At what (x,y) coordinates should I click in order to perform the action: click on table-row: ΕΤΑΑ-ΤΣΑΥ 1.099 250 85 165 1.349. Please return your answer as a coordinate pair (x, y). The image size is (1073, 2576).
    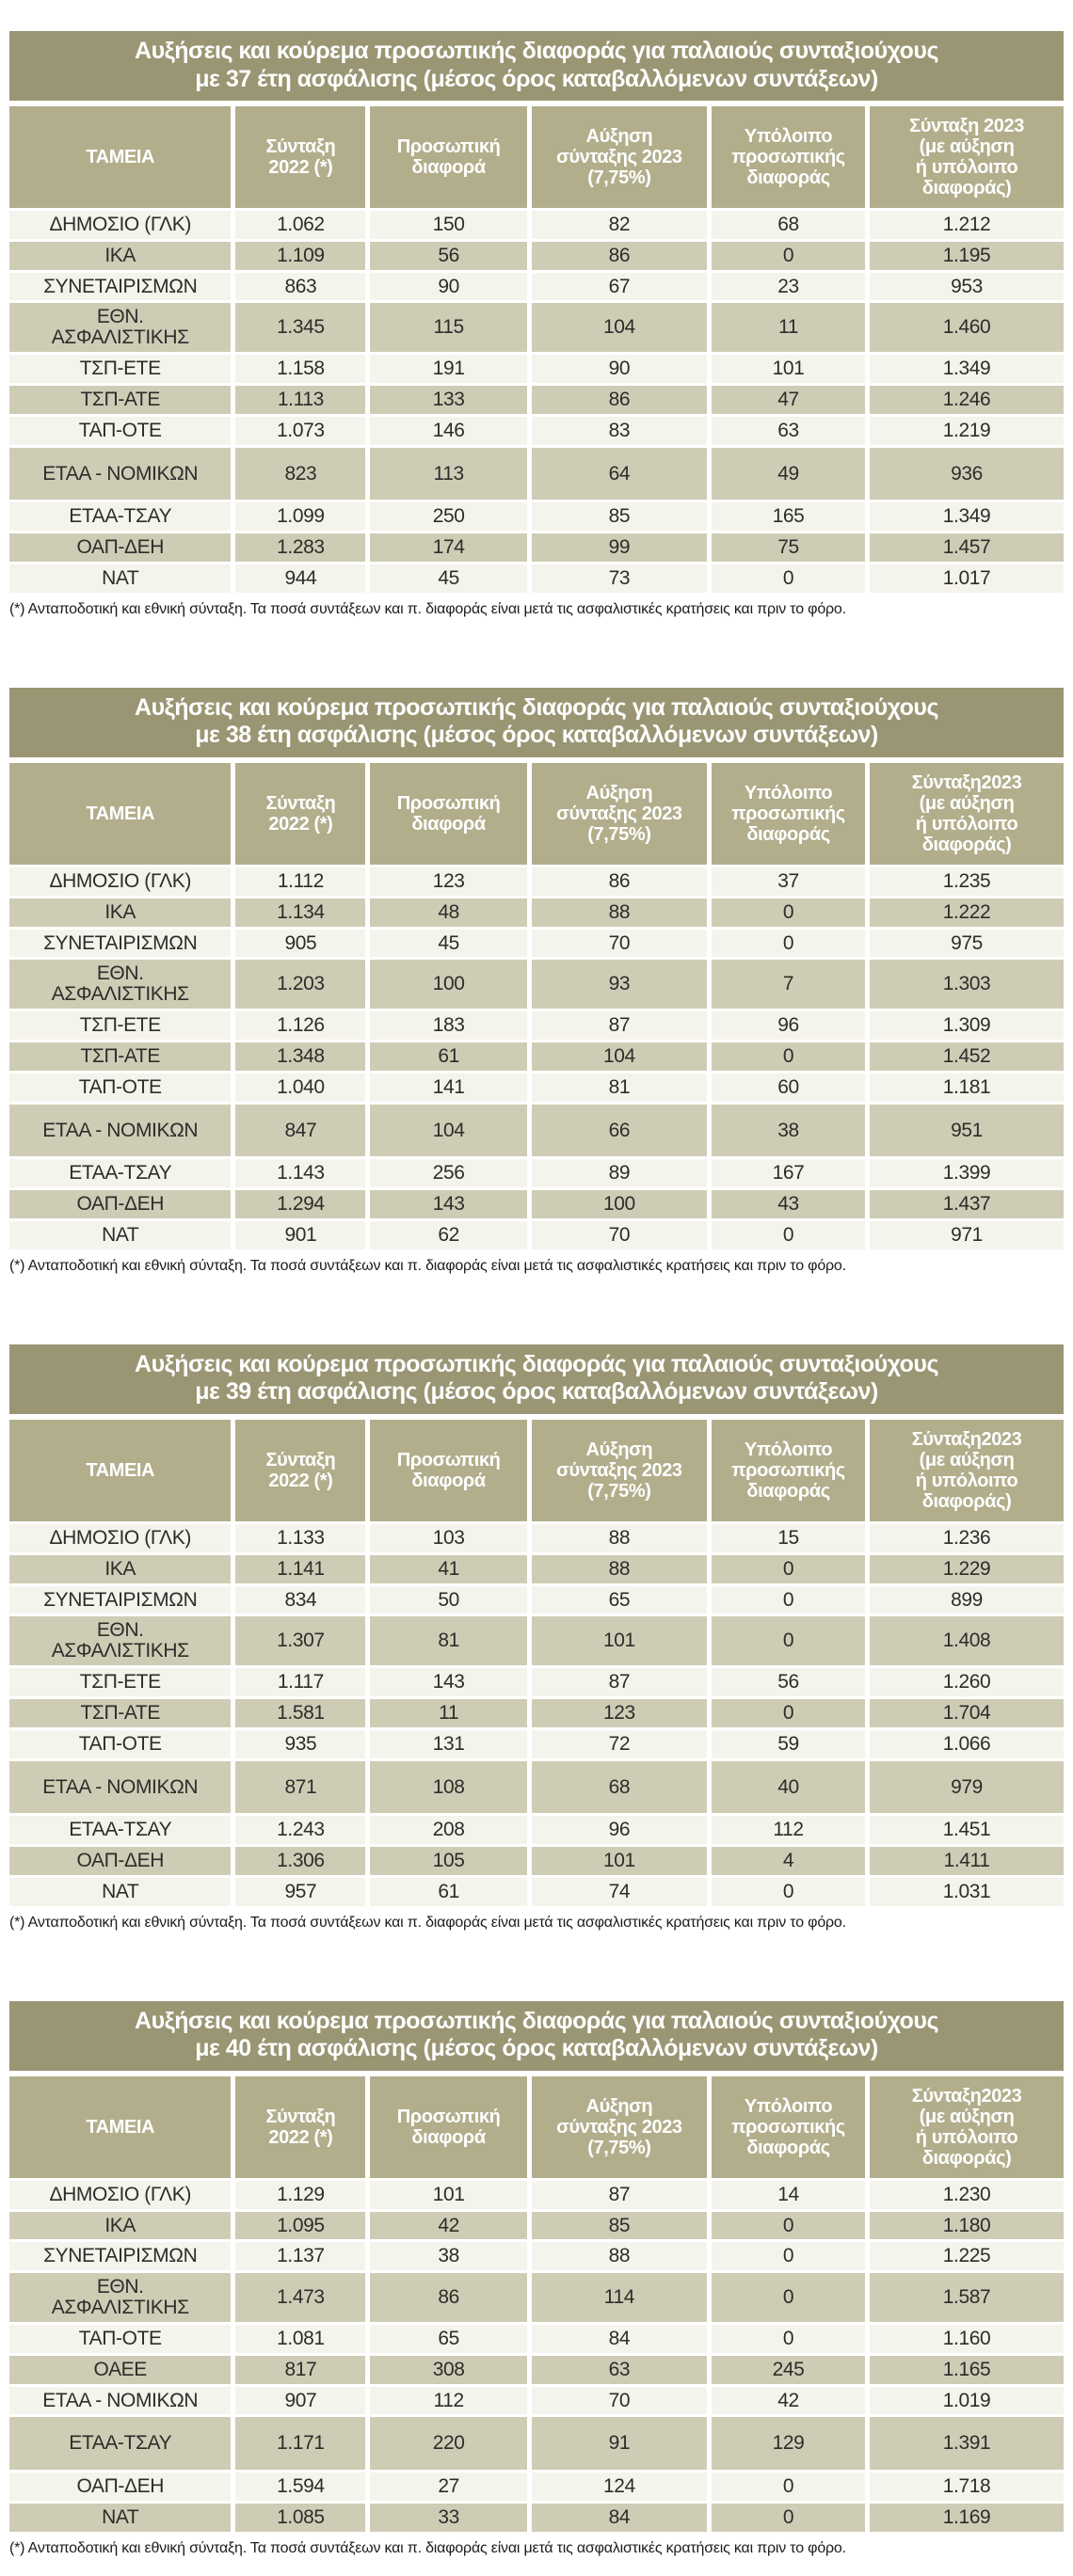
    Looking at the image, I should click on (536, 517).